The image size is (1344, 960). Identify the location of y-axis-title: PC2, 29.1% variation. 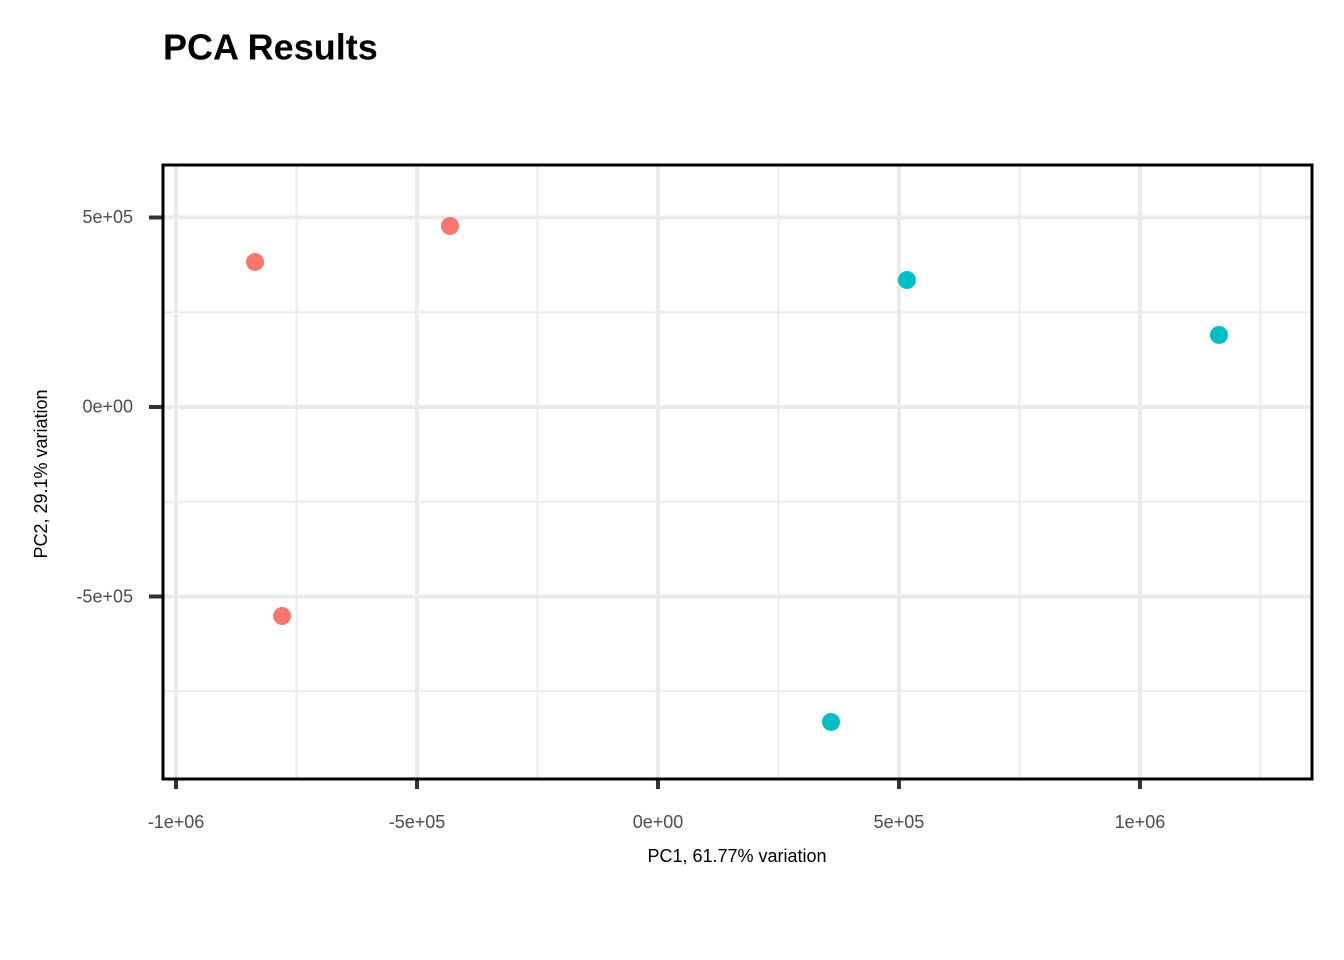
(41, 473).